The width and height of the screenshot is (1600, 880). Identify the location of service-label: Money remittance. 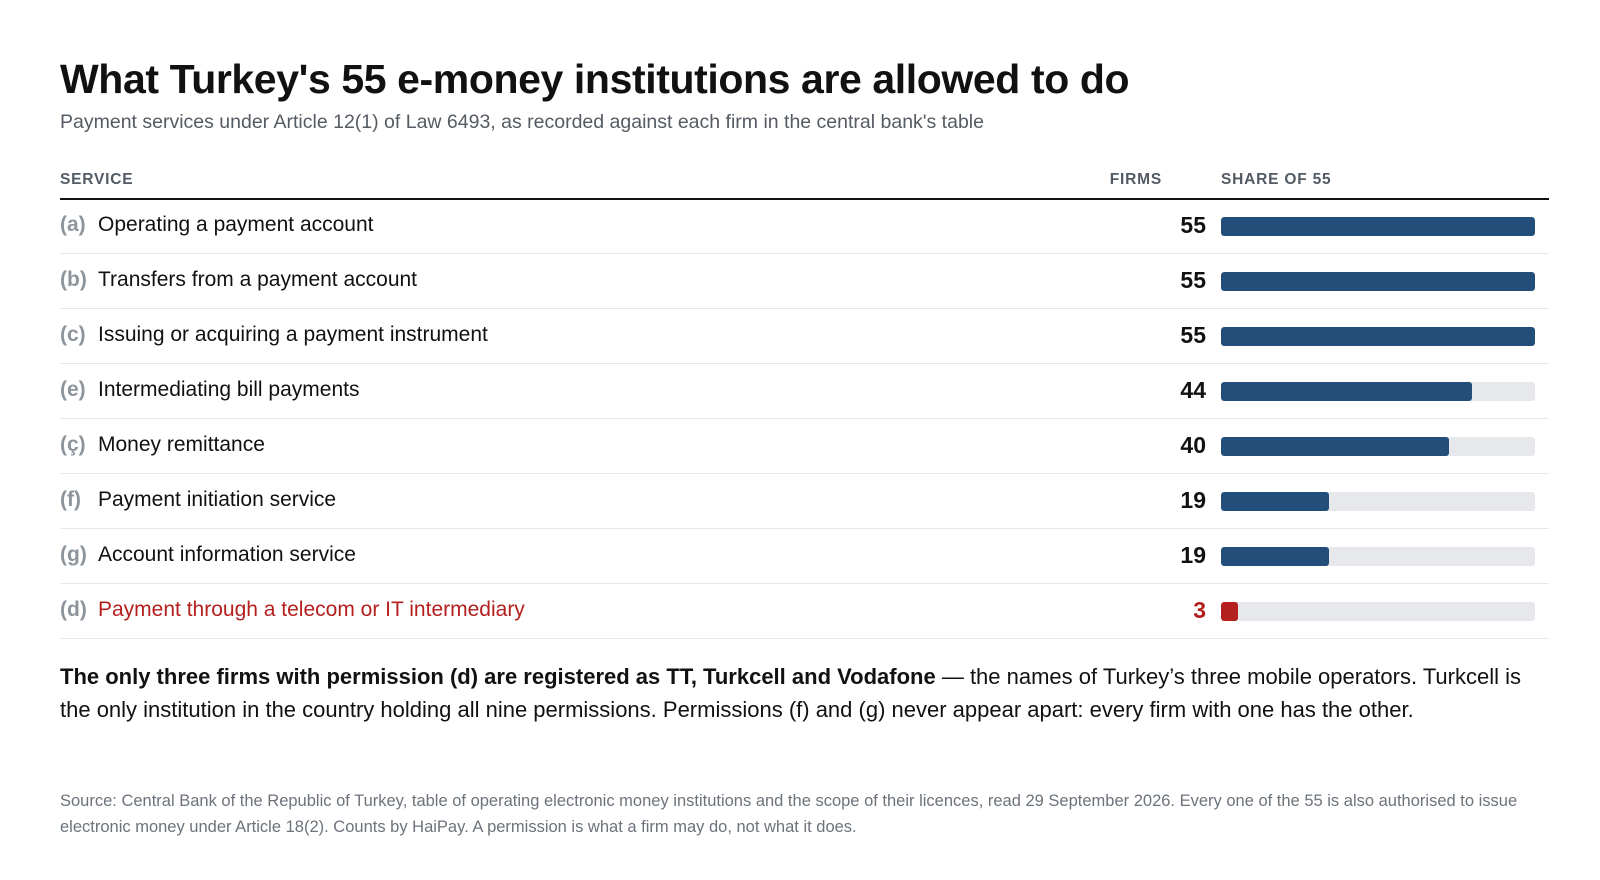
(181, 444).